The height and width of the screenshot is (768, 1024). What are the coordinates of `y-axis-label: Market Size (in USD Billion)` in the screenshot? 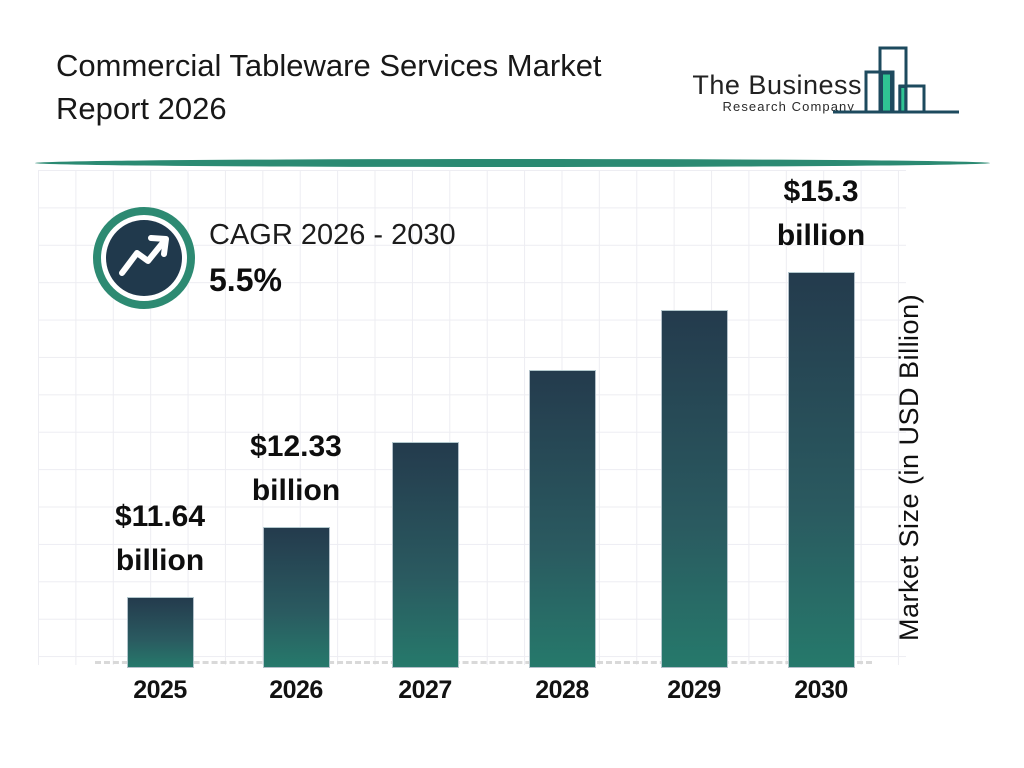 It's located at (909, 467).